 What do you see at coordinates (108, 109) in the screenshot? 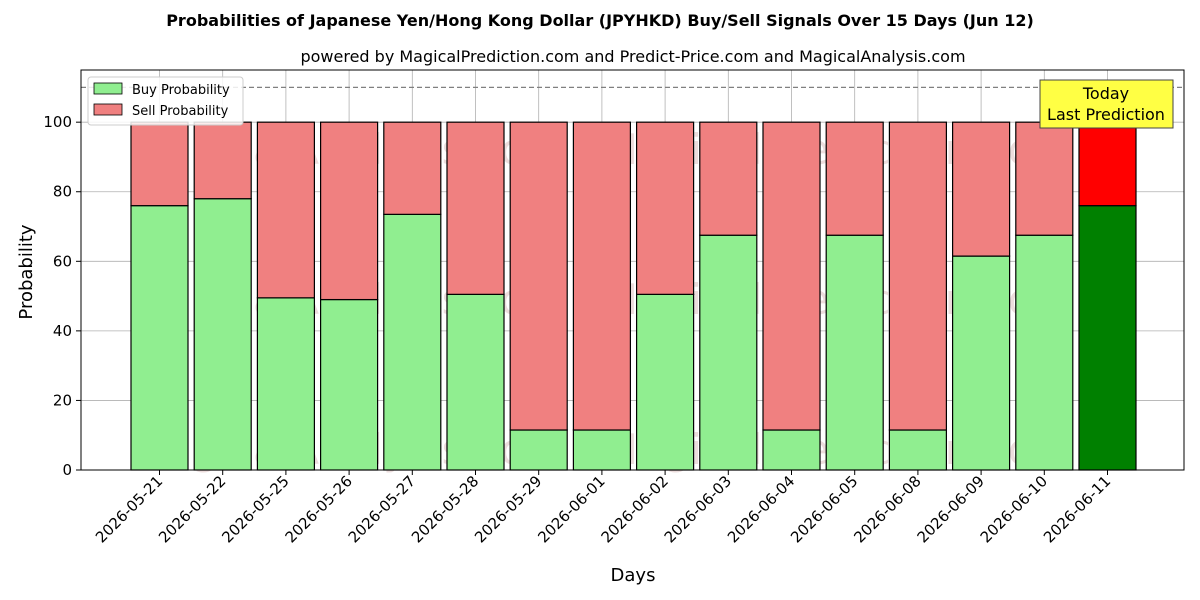
I see `legend-sell-swatch` at bounding box center [108, 109].